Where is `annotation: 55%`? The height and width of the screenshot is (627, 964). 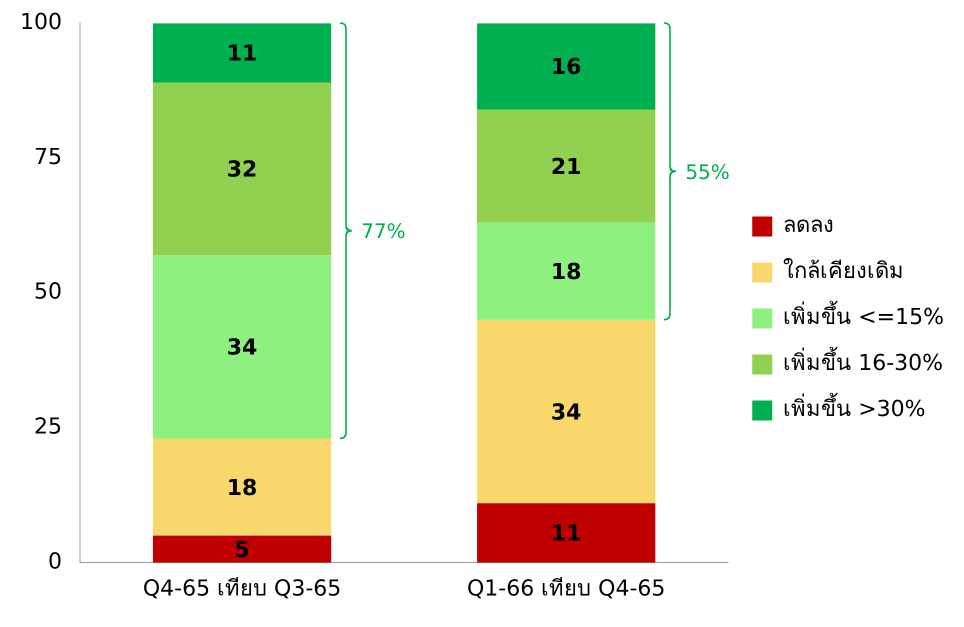 annotation: 55% is located at coordinates (707, 172).